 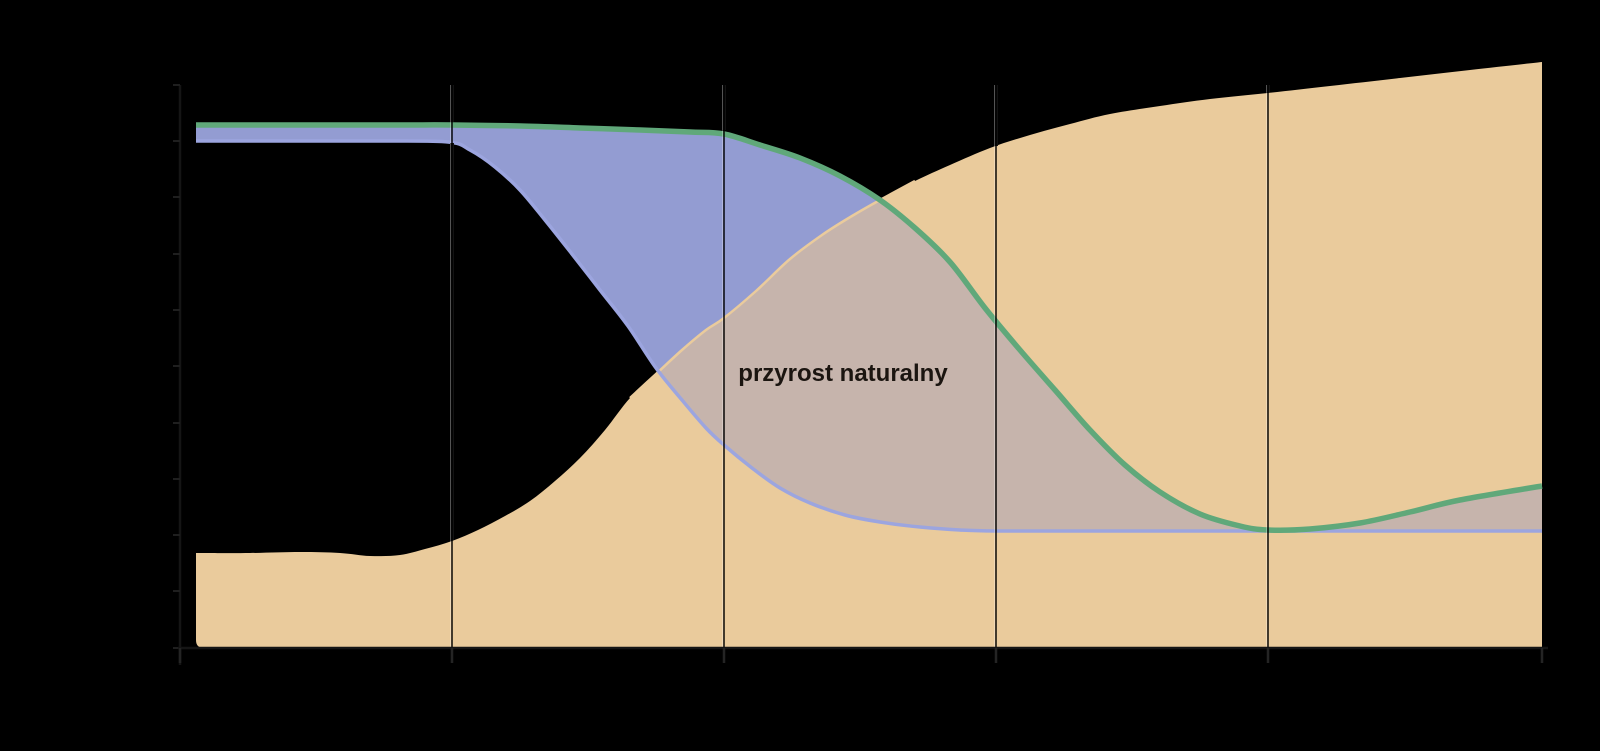 What do you see at coordinates (772, 289) in the screenshot?
I see `population-edge-seam` at bounding box center [772, 289].